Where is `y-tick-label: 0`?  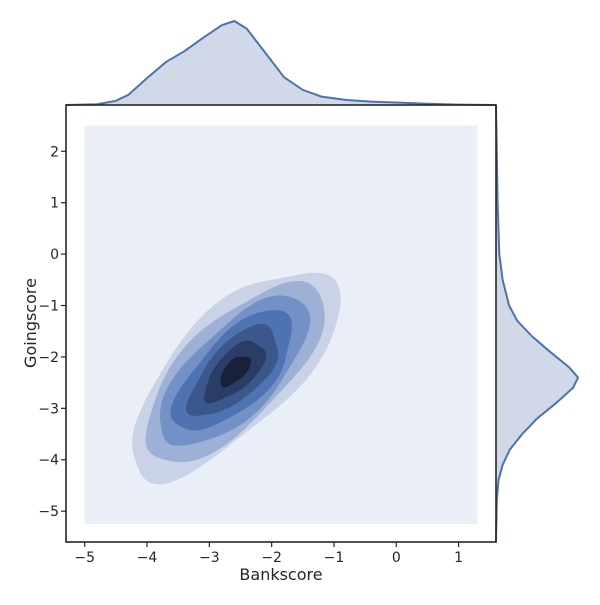
y-tick-label: 0 is located at coordinates (54, 255).